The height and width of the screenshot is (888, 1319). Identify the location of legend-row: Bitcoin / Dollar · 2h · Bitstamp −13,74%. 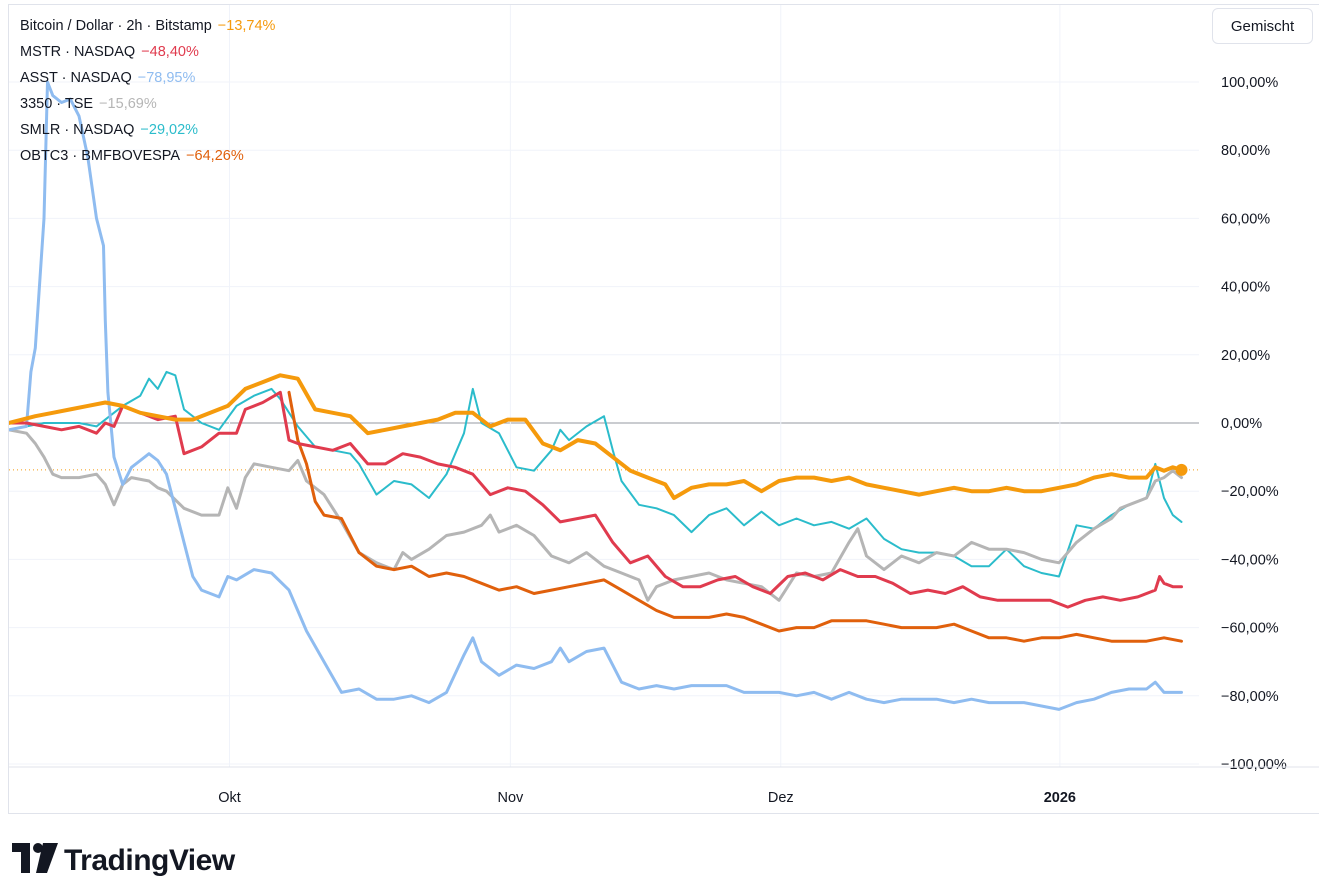
(147, 26).